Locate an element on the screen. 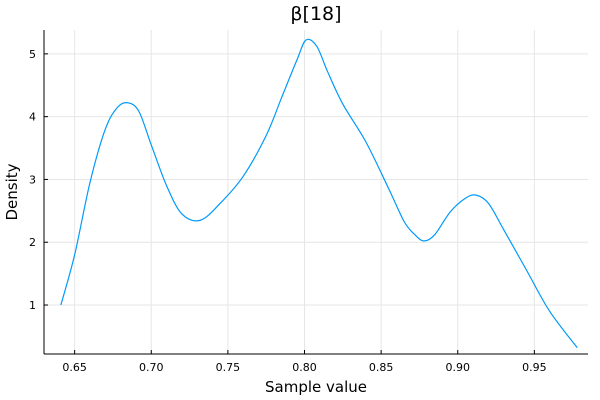 This screenshot has width=600, height=400. y-tick-label: 4 is located at coordinates (32, 117).